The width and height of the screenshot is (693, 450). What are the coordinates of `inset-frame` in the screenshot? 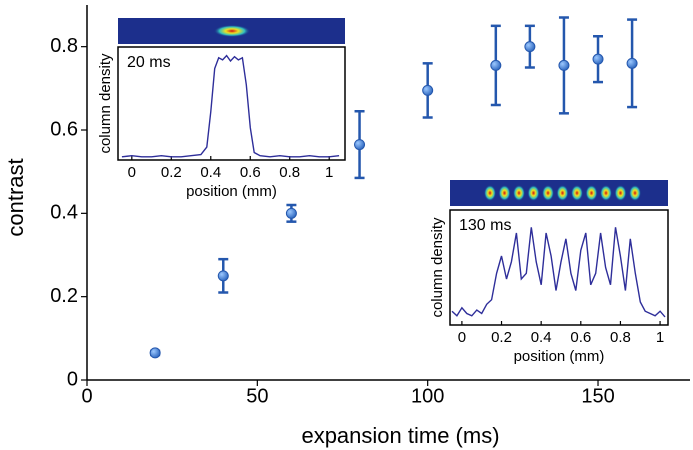 It's located at (231, 103).